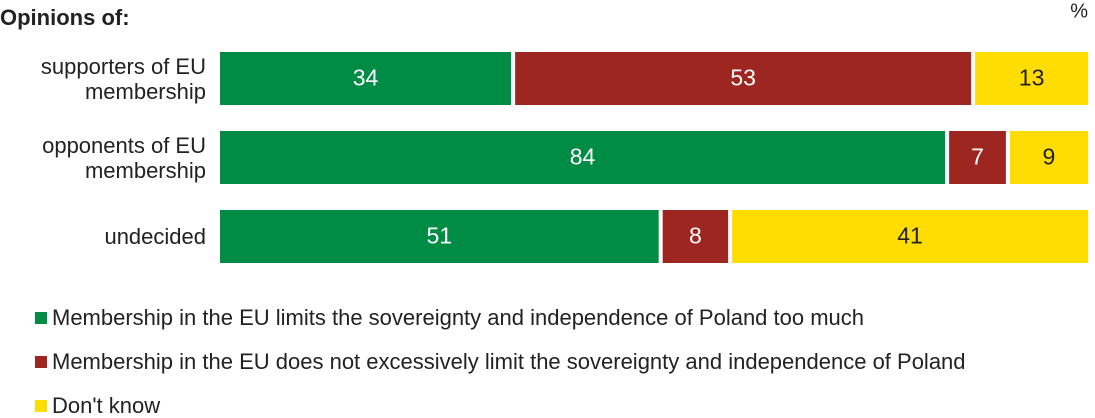  I want to click on value-label: 9, so click(1049, 157).